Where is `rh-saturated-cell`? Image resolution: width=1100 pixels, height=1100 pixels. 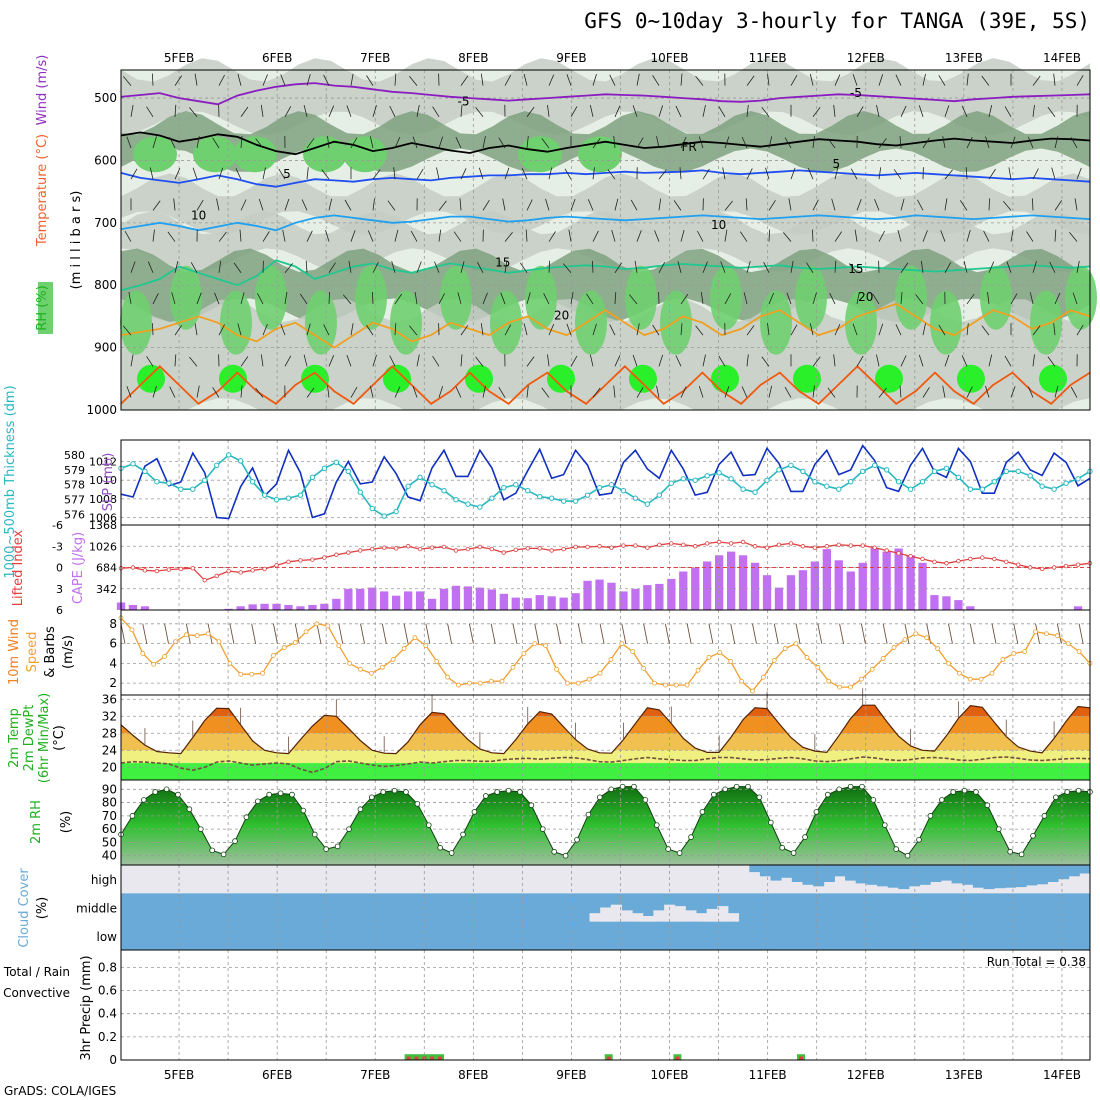
rh-saturated-cell is located at coordinates (151, 378).